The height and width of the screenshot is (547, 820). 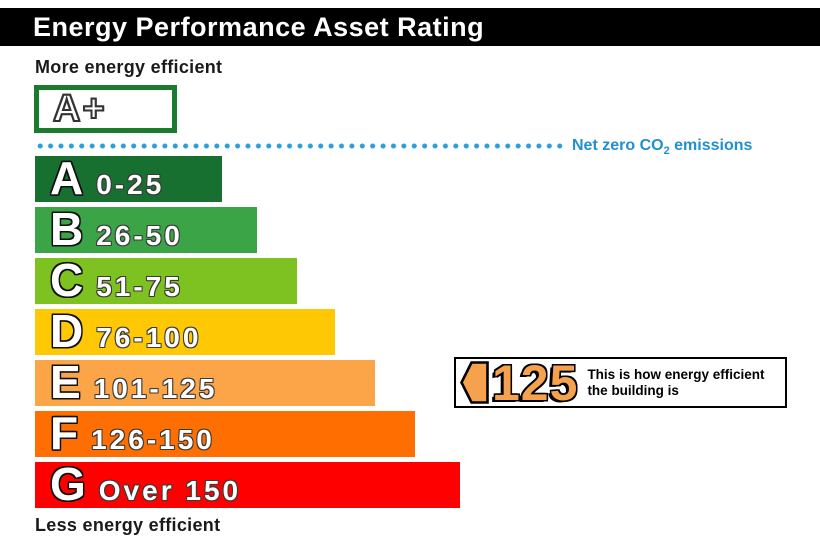 What do you see at coordinates (618, 145) in the screenshot?
I see `net-zero-text: Net zero CO` at bounding box center [618, 145].